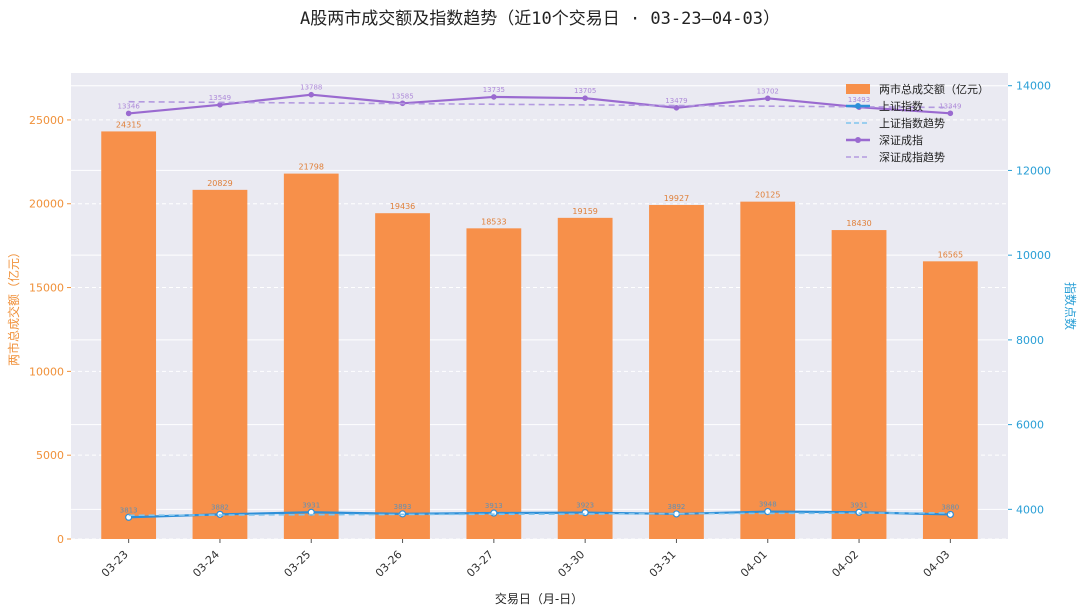 The width and height of the screenshot is (1080, 613). What do you see at coordinates (219, 183) in the screenshot?
I see `bar-value-label: 20829` at bounding box center [219, 183].